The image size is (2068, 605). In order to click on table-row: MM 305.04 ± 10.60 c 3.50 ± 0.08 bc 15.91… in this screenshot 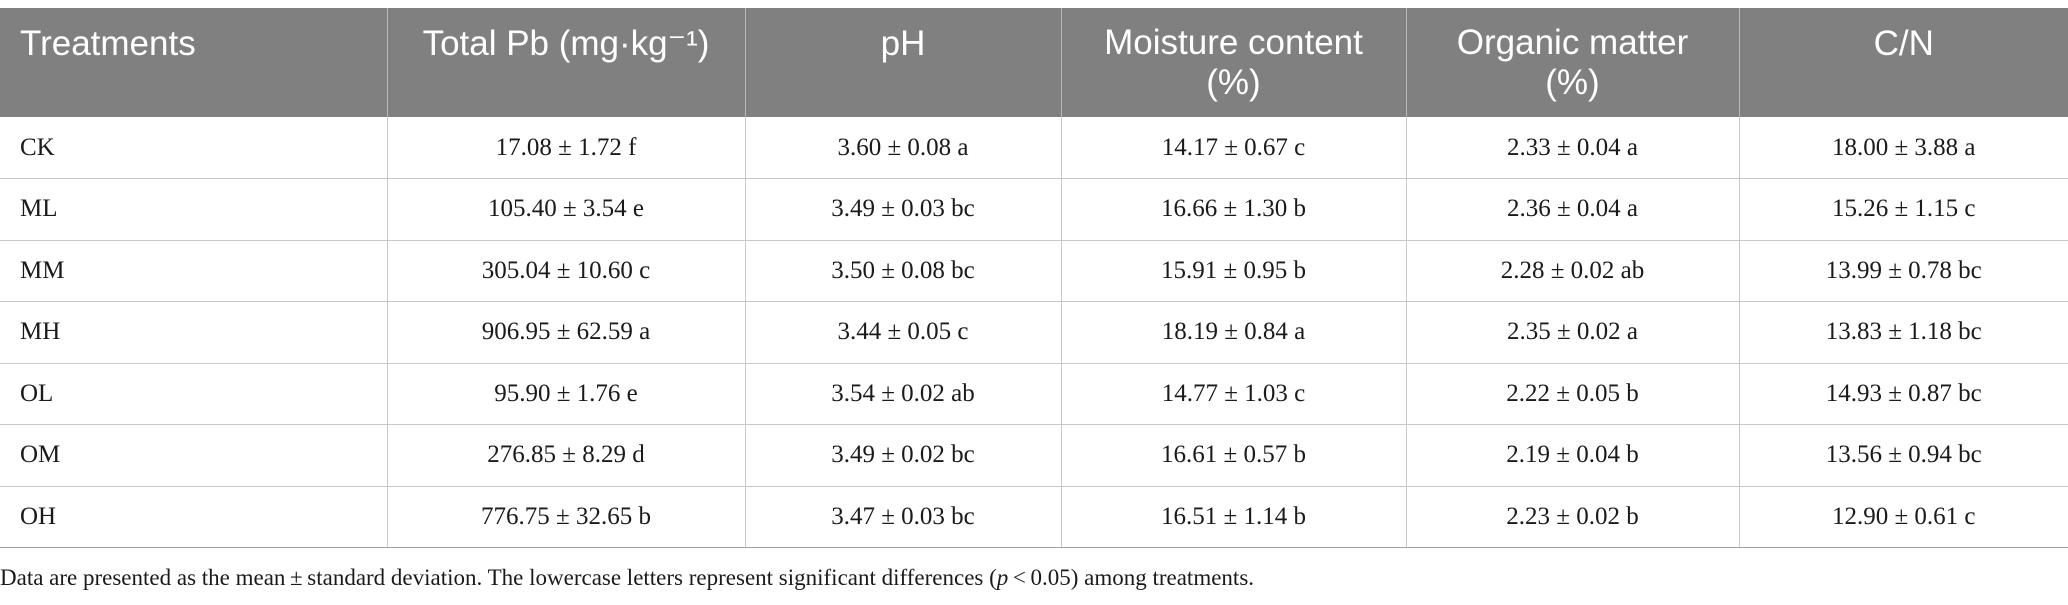, I will do `click(1034, 271)`.